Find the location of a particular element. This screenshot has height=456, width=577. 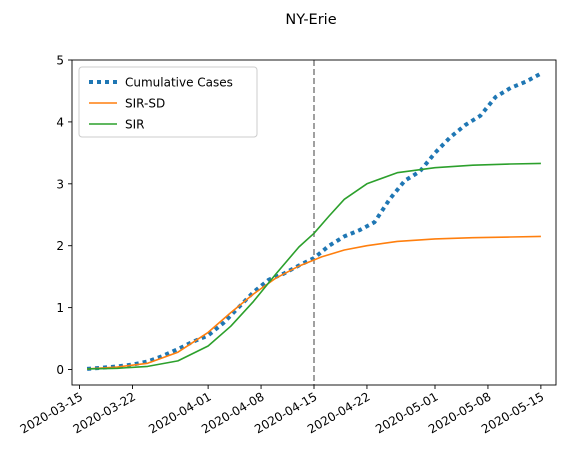

legend-box is located at coordinates (168, 102).